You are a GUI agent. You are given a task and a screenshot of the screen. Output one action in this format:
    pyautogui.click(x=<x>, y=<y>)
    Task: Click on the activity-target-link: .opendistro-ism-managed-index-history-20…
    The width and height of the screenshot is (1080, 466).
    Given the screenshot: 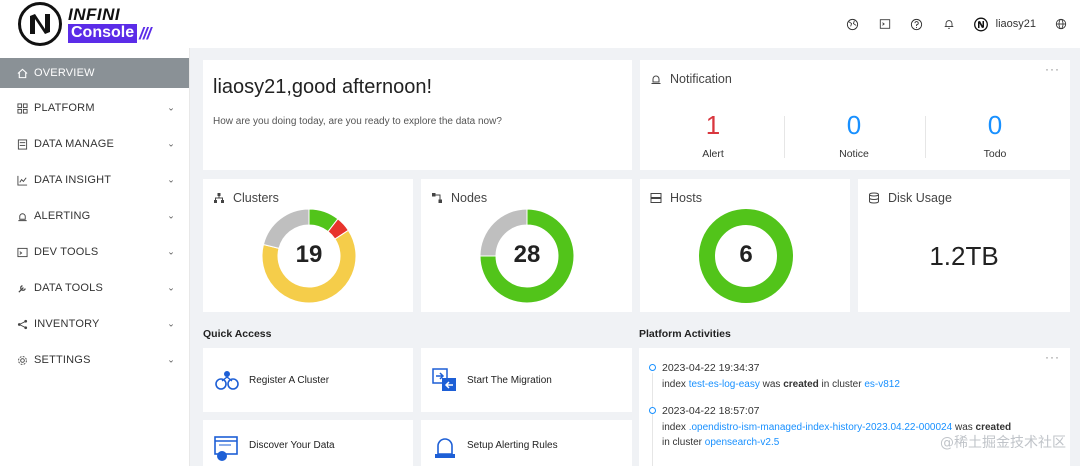 What is the action you would take?
    pyautogui.click(x=820, y=427)
    